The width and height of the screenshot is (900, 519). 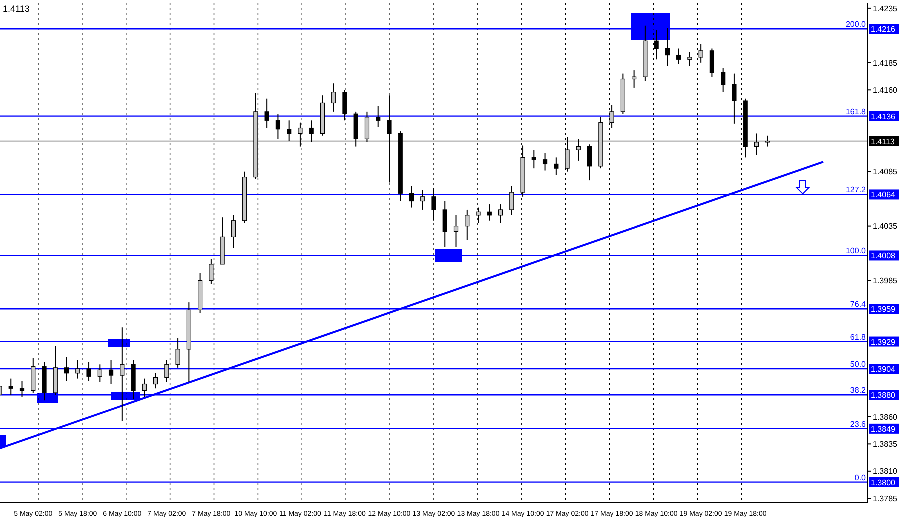 I want to click on annotation: 61.8, so click(x=858, y=337).